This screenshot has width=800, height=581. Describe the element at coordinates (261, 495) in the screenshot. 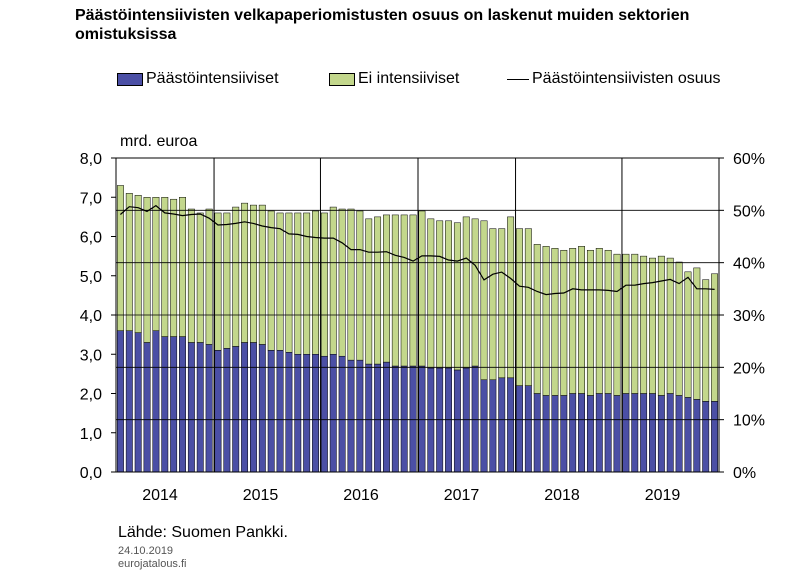

I see `x-axis-year-label: 2015` at that location.